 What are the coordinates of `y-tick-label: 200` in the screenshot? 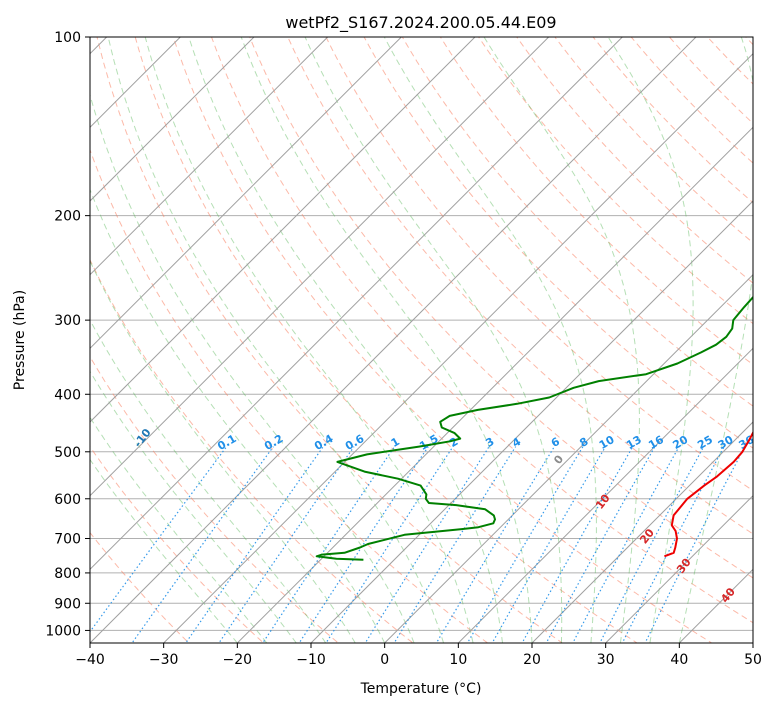 It's located at (67, 217).